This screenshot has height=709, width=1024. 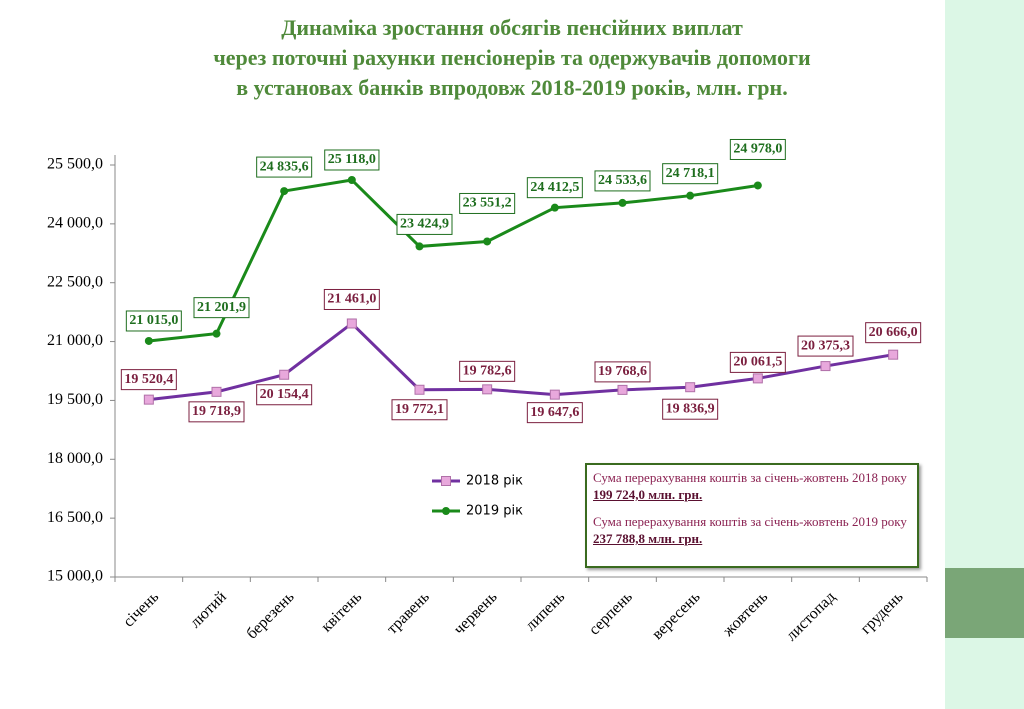 What do you see at coordinates (341, 611) in the screenshot?
I see `x-tick-label: квітень` at bounding box center [341, 611].